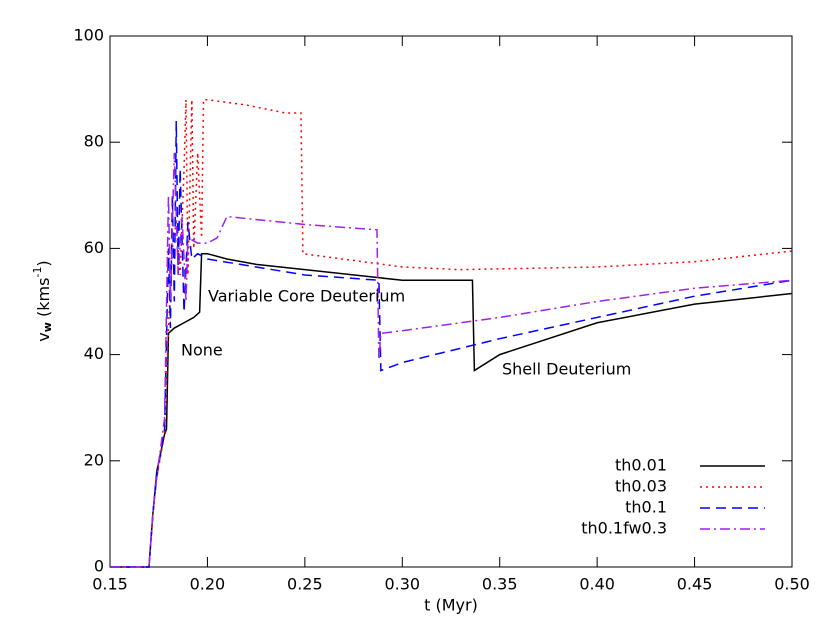 This screenshot has height=639, width=830. I want to click on legend-label: th0.1, so click(646, 507).